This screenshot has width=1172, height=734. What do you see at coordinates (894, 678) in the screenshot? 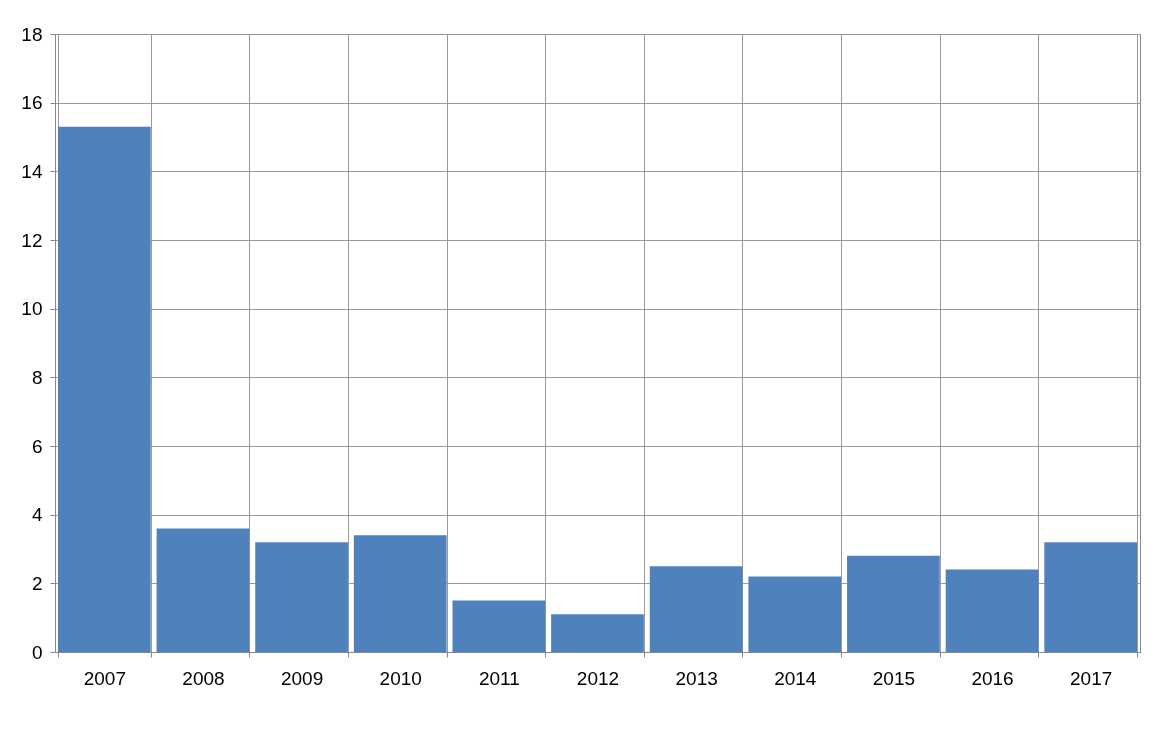
I see `x-tick-label: 2015` at bounding box center [894, 678].